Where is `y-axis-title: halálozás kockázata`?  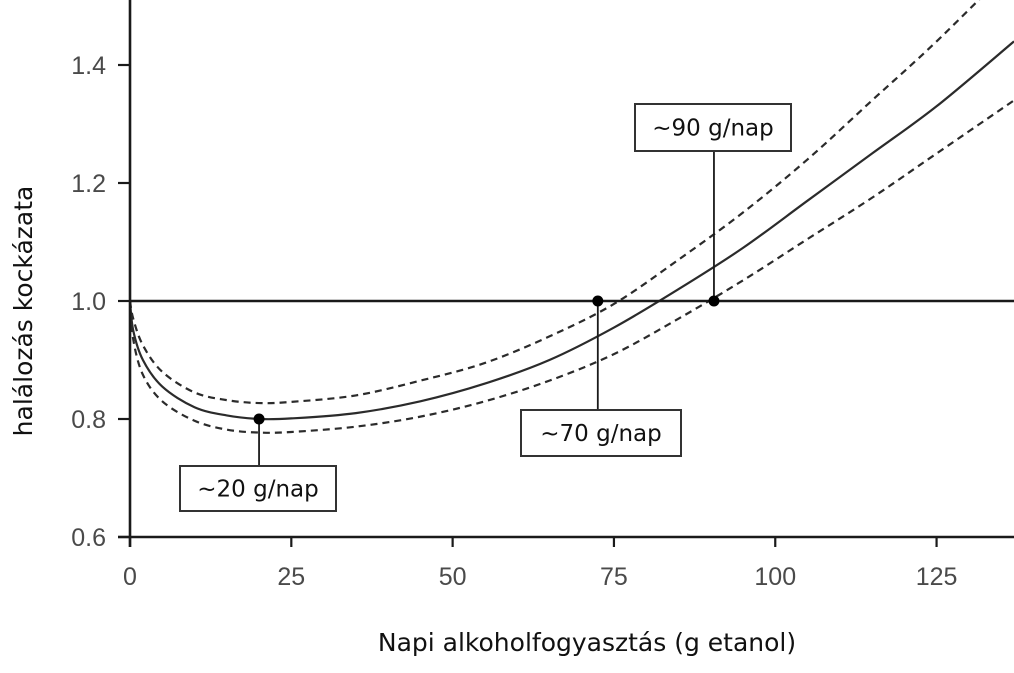 y-axis-title: halálozás kockázata is located at coordinates (23, 311).